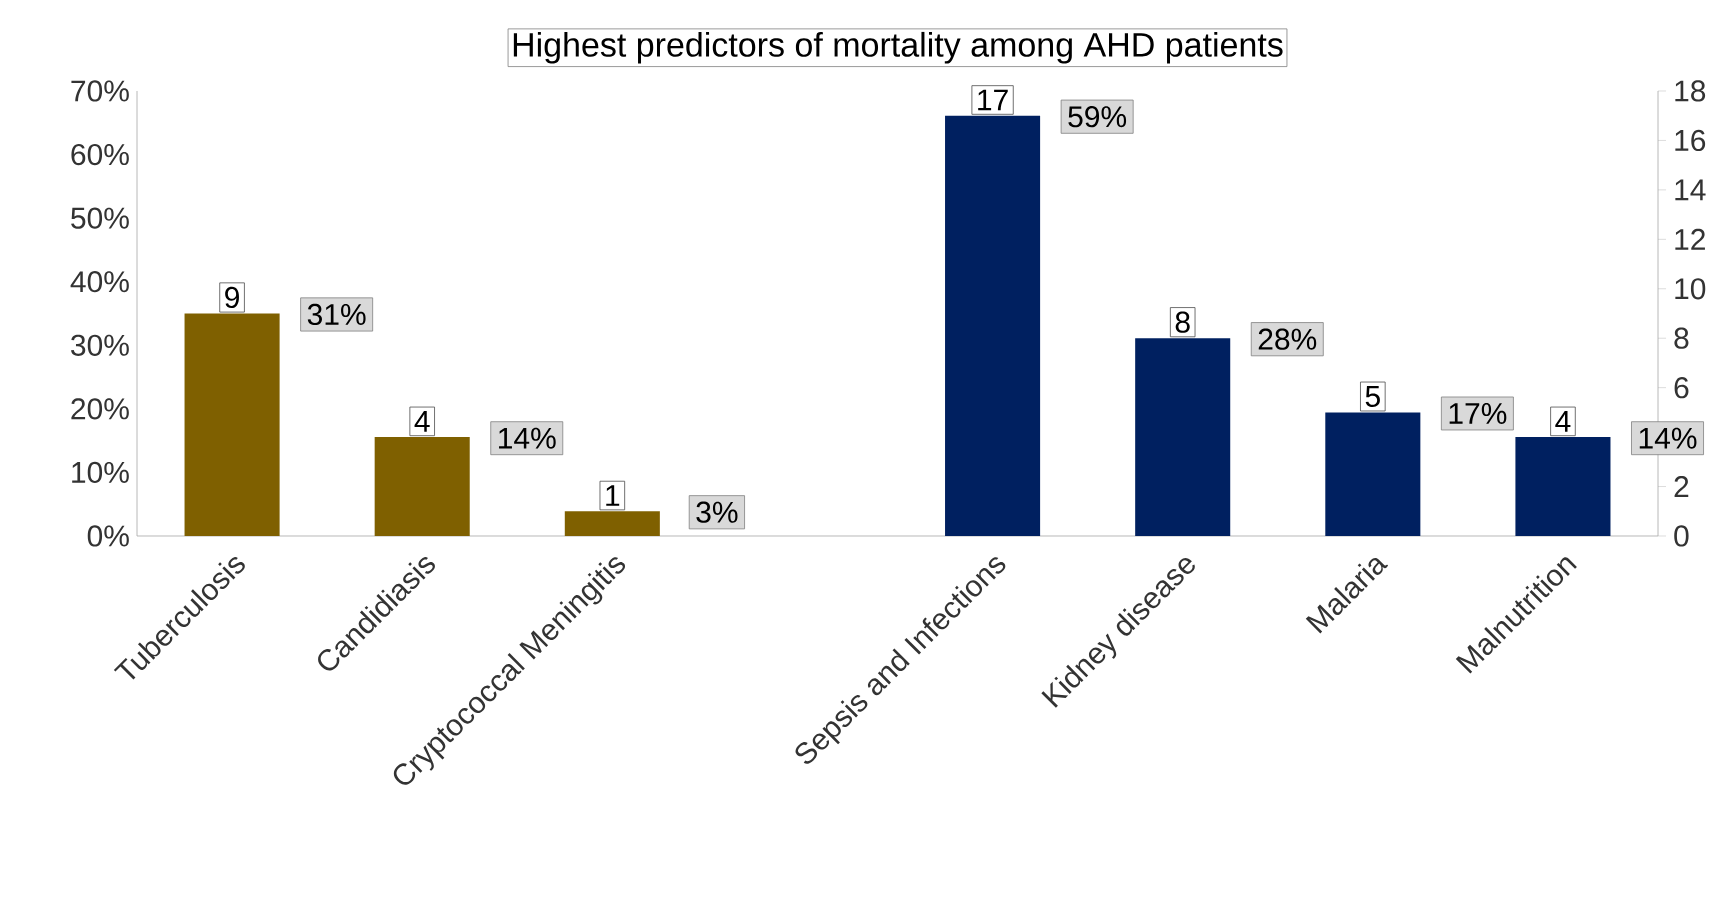  Describe the element at coordinates (717, 512) in the screenshot. I see `annotation: 3%` at that location.